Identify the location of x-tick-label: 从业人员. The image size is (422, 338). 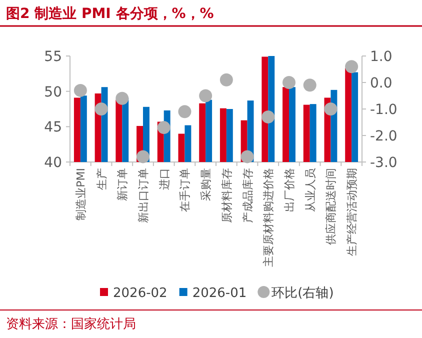
(310, 190).